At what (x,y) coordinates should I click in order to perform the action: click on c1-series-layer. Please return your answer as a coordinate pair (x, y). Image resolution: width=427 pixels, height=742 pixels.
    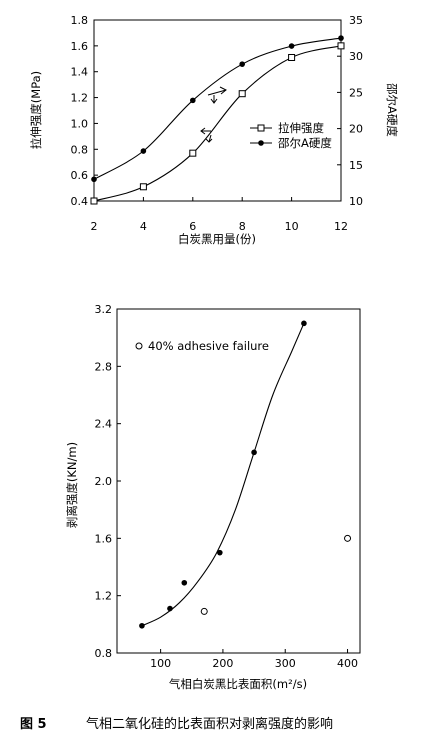
    Looking at the image, I should click on (217, 120).